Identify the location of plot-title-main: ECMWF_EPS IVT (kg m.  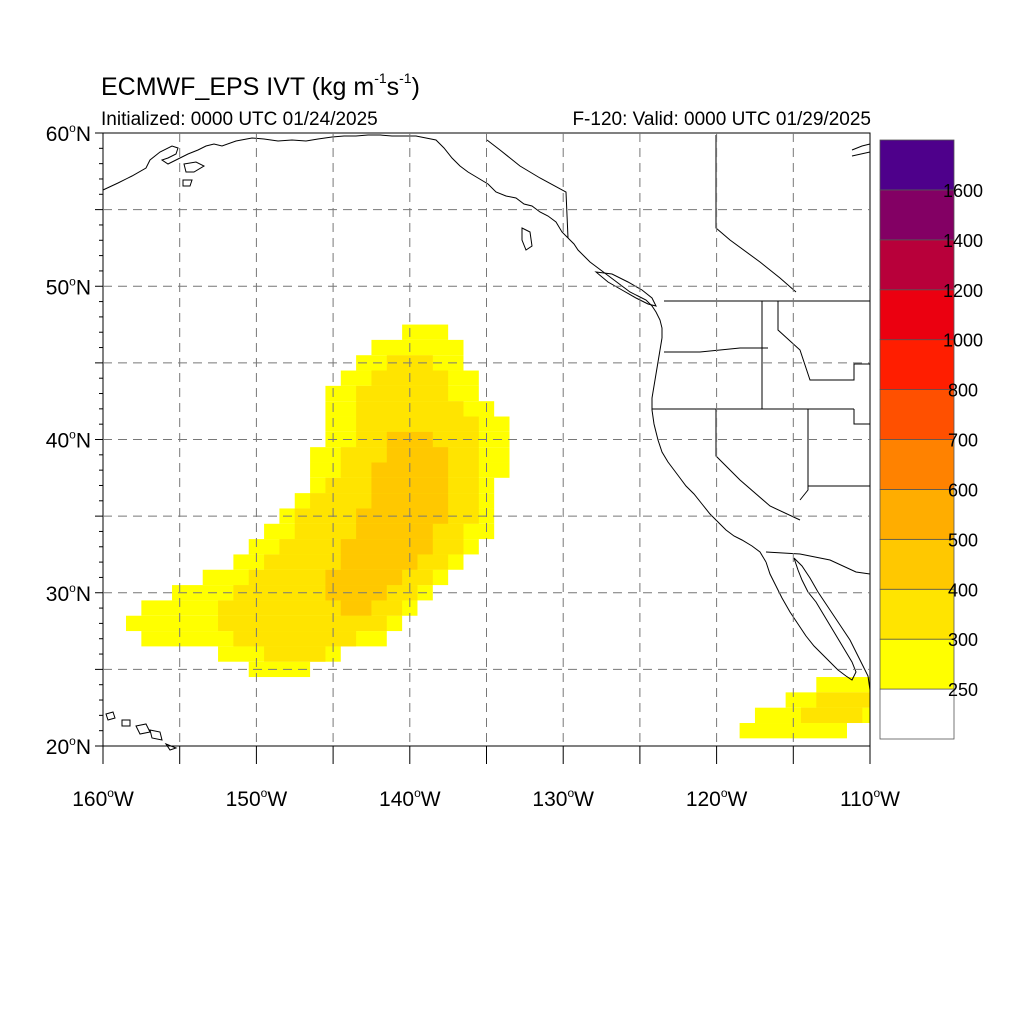
(238, 87).